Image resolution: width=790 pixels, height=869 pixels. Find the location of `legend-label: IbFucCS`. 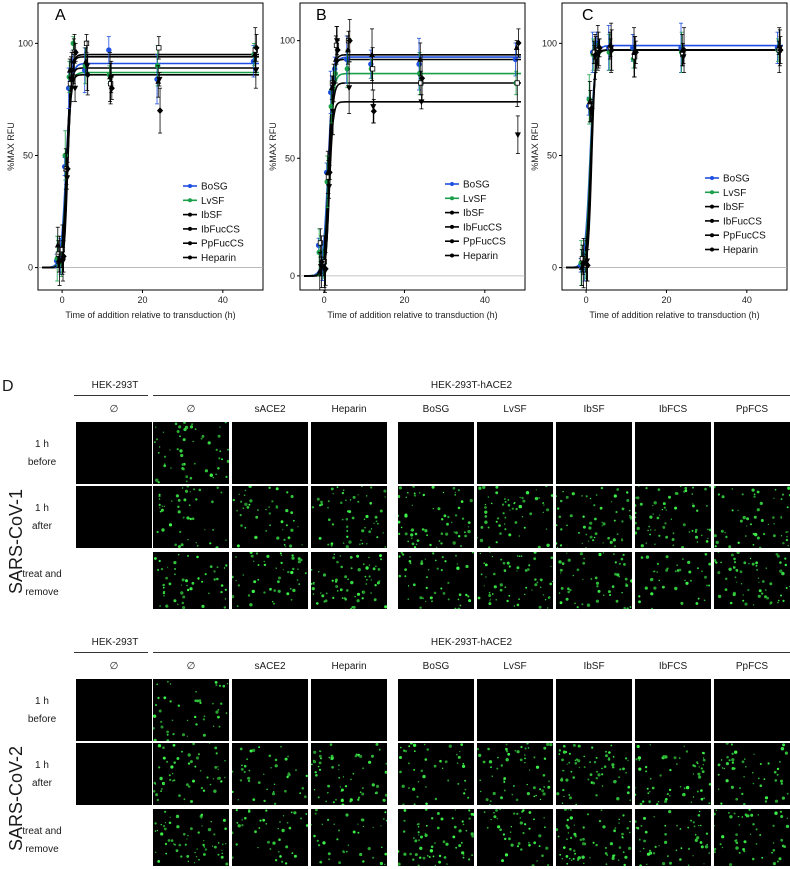

legend-label: IbFucCS is located at coordinates (482, 227).